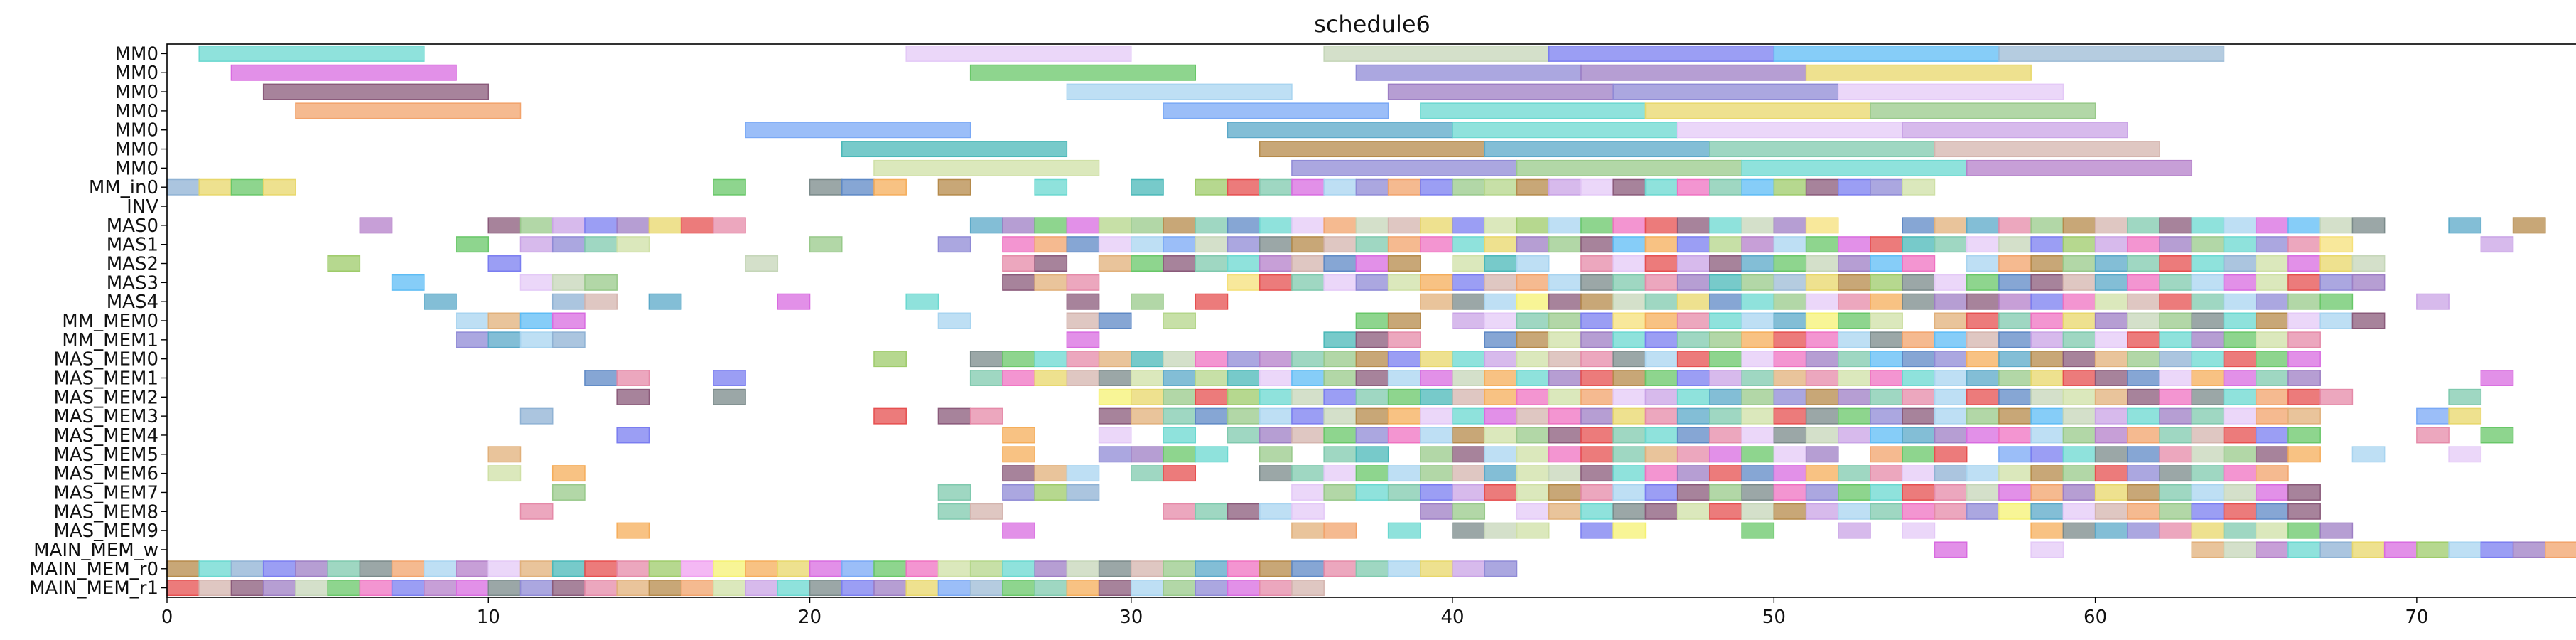  What do you see at coordinates (1294, 612) in the screenshot?
I see `x-axis: 0 10 20 30 40 50 60 70` at bounding box center [1294, 612].